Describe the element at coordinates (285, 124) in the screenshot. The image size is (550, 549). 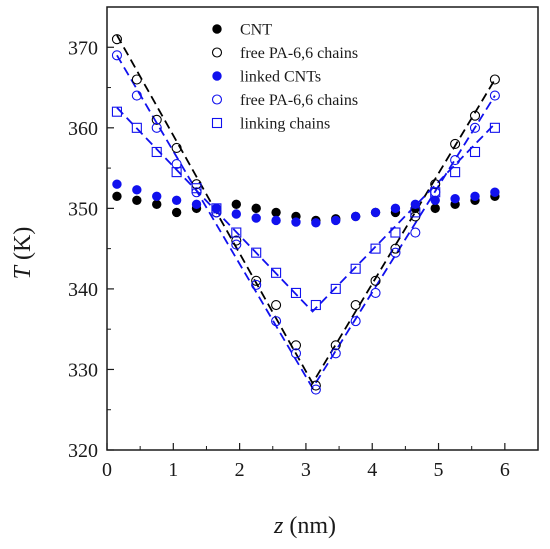
I see `legend-label: linking chains` at that location.